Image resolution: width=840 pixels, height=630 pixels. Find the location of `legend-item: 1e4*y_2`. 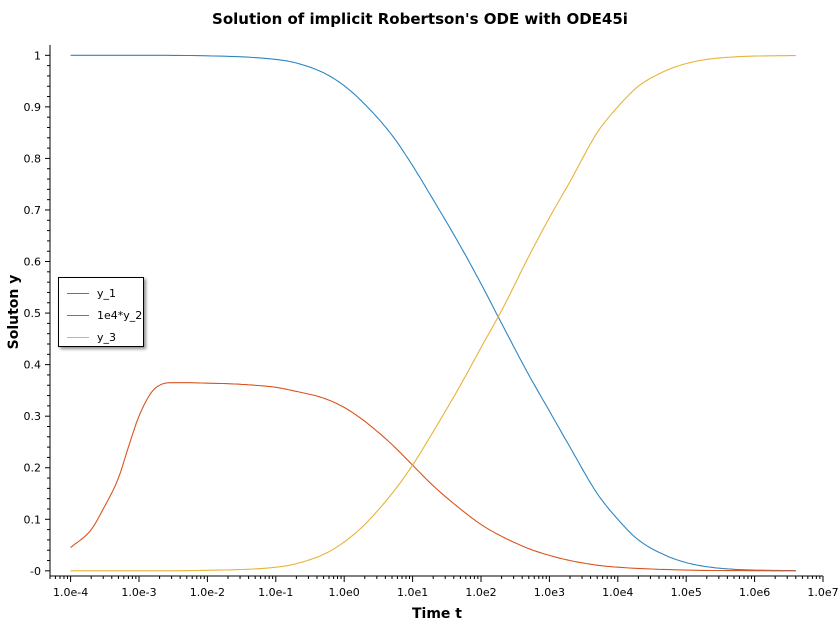

legend-item: 1e4*y_2 is located at coordinates (101, 315).